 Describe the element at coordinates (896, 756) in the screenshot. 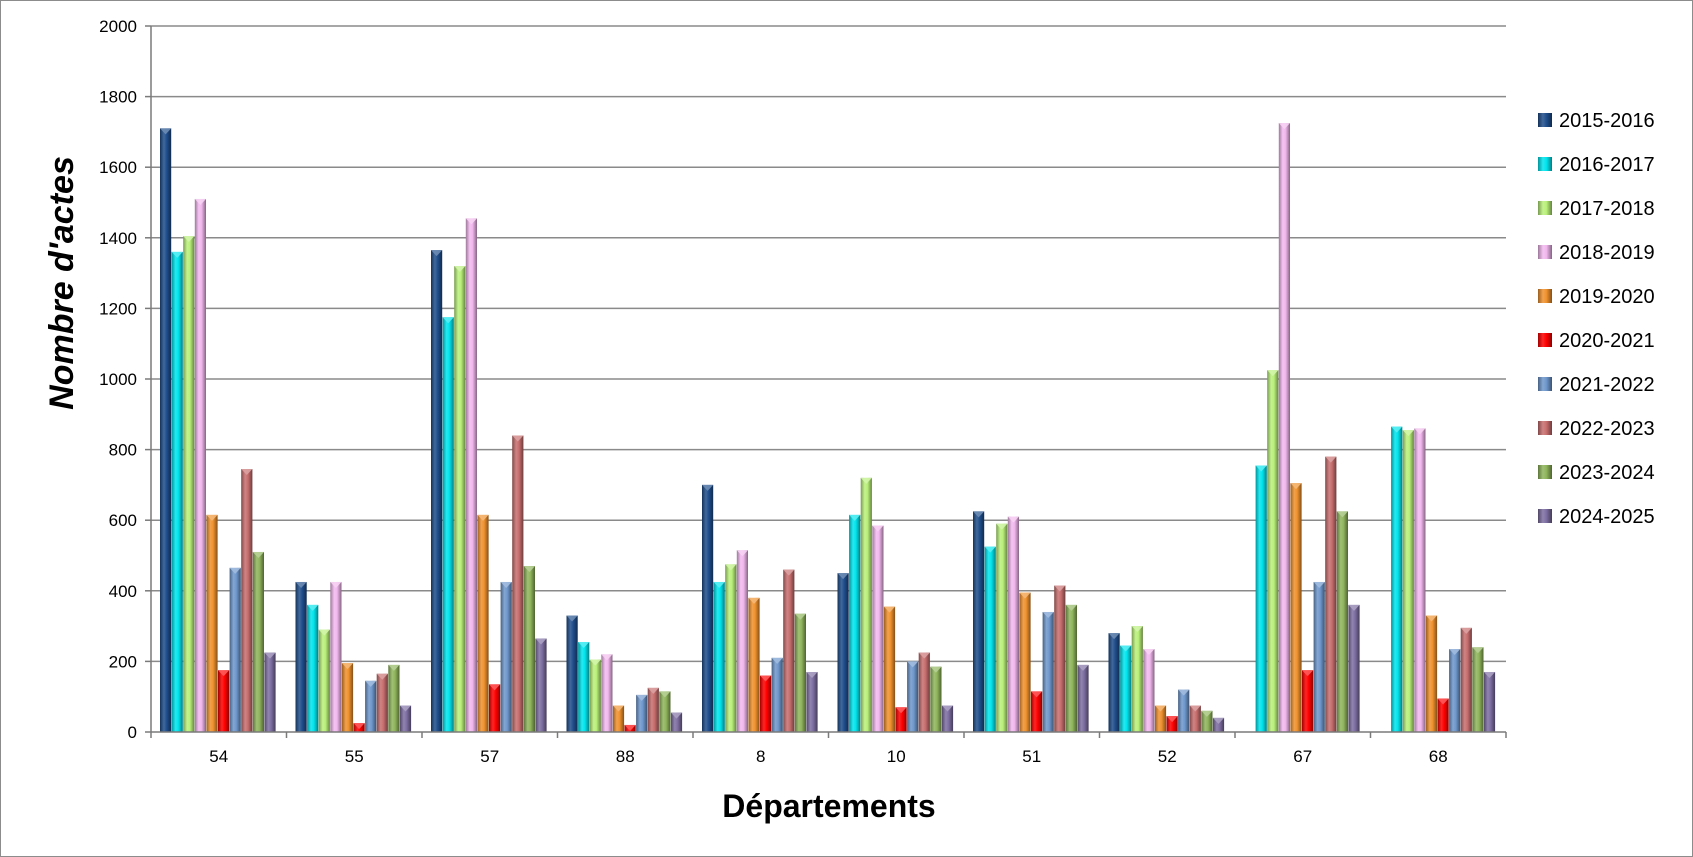

I see `x-tick-label: 10` at that location.